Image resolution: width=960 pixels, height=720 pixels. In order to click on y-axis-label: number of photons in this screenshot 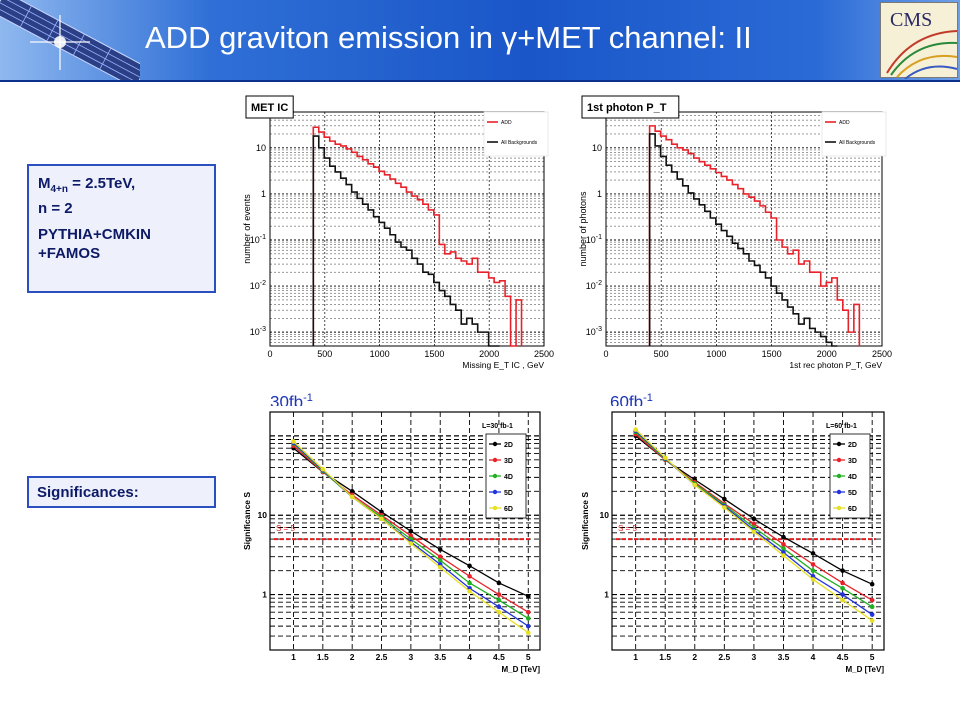, I will do `click(583, 229)`.